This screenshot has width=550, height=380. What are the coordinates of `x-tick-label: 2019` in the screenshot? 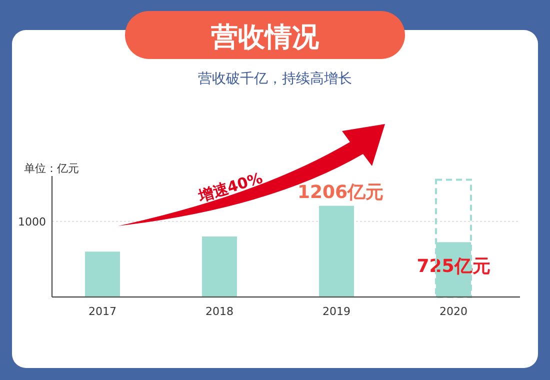 It's located at (336, 311).